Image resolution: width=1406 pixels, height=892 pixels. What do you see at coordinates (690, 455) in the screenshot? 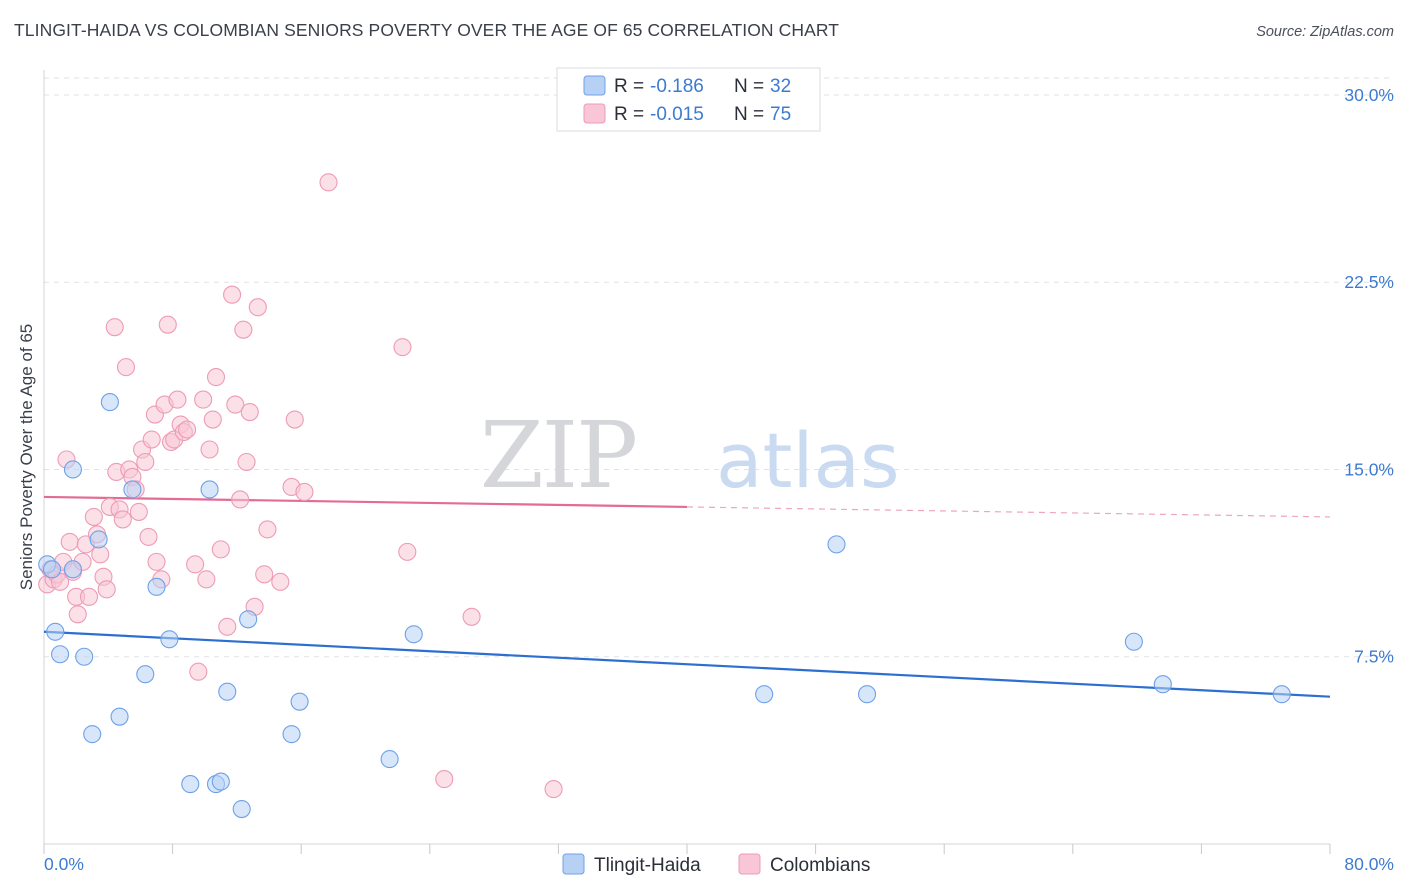
I see `watermark: ZIP atlas` at bounding box center [690, 455].